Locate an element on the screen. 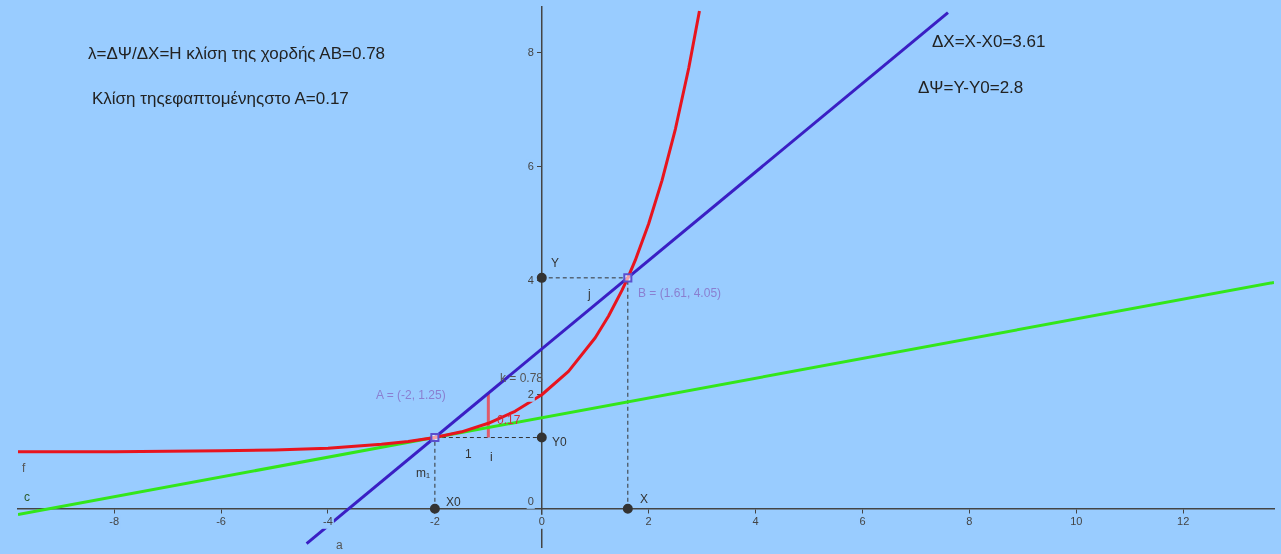 The image size is (1281, 554). annotation: Κλίση τηςεφαπτομένηςστο Α=0.17 is located at coordinates (220, 99).